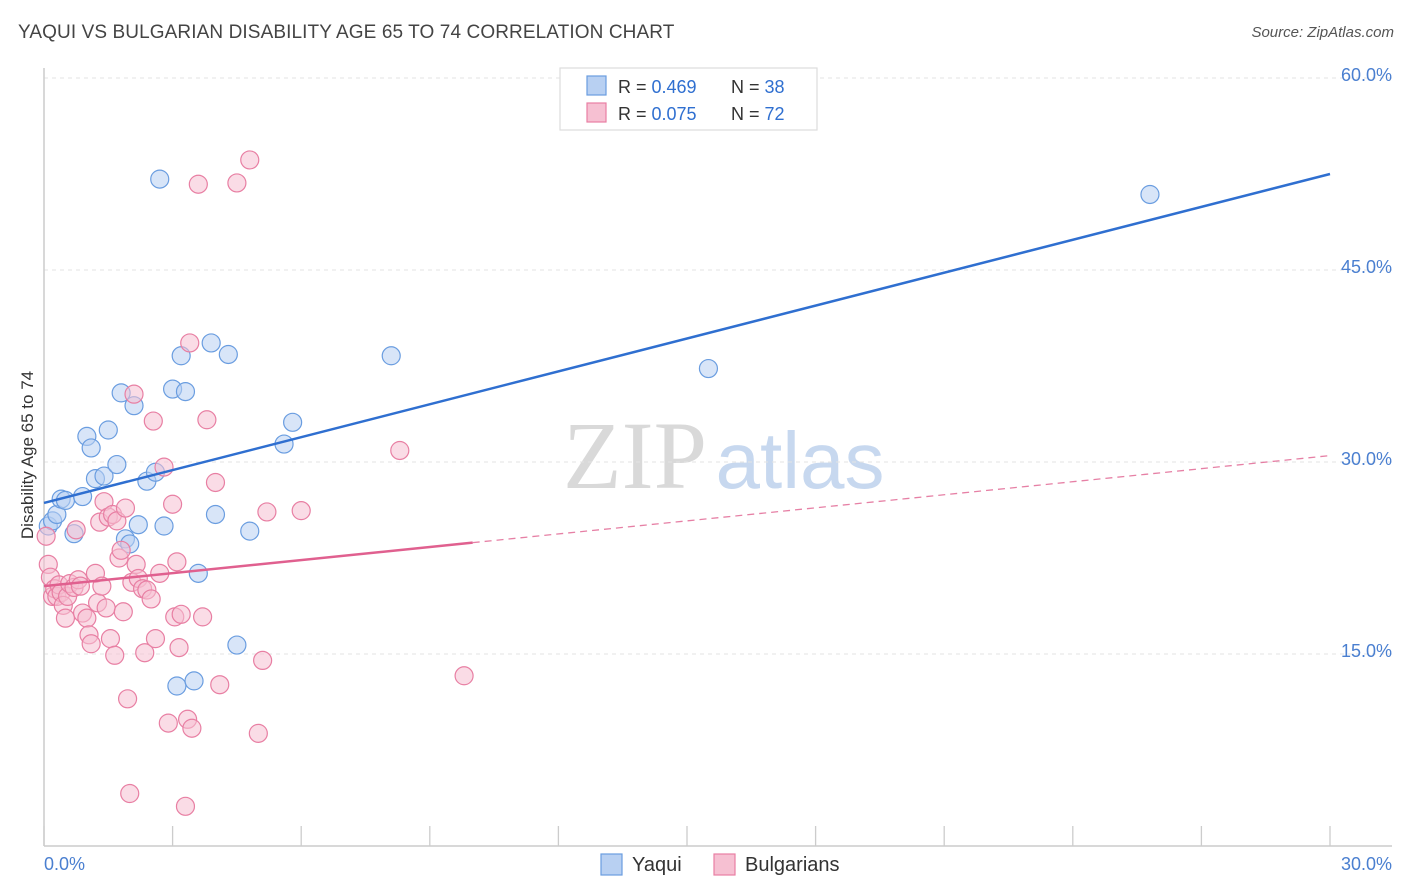 Image resolution: width=1406 pixels, height=892 pixels. I want to click on y-axis-tick-labels: 15.0% 30.0% 45.0% 60.0%, so click(1366, 363).